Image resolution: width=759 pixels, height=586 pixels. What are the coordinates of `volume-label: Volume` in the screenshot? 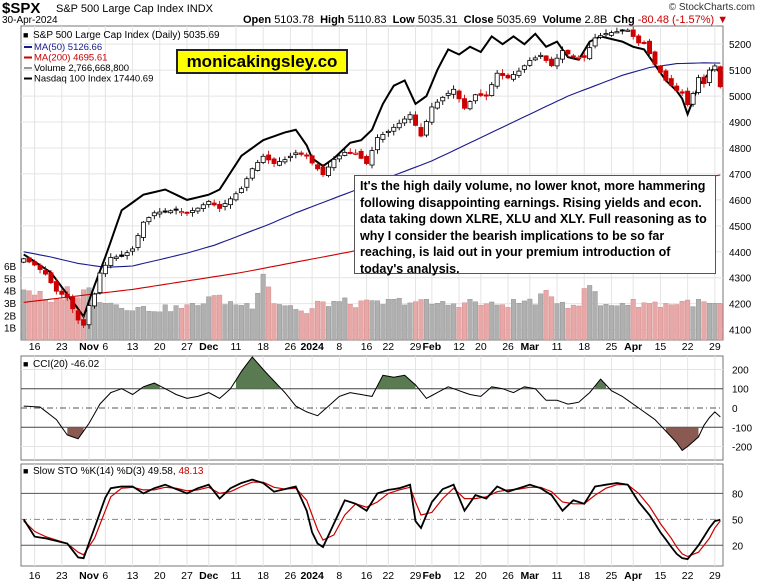 It's located at (562, 20).